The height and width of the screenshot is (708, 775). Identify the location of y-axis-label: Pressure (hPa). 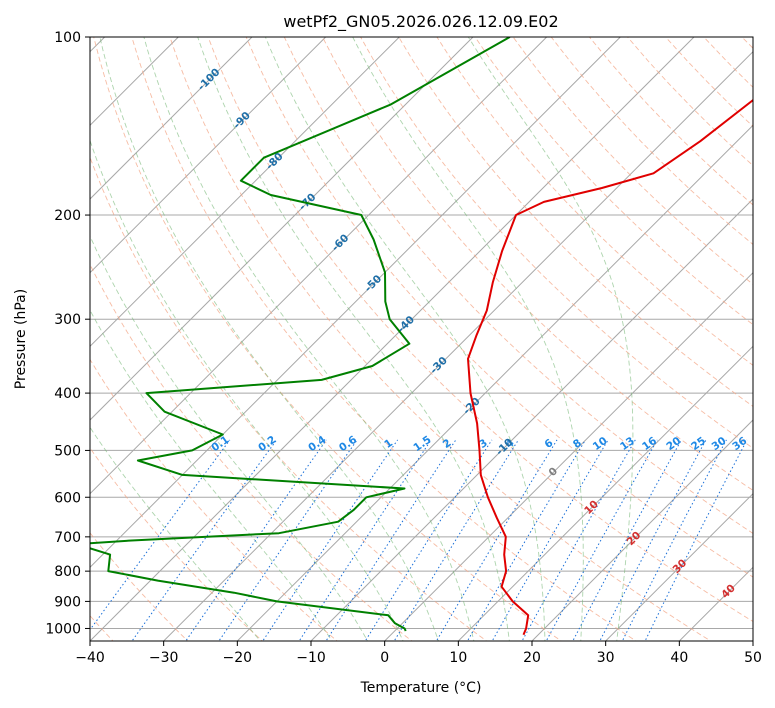
(21, 339).